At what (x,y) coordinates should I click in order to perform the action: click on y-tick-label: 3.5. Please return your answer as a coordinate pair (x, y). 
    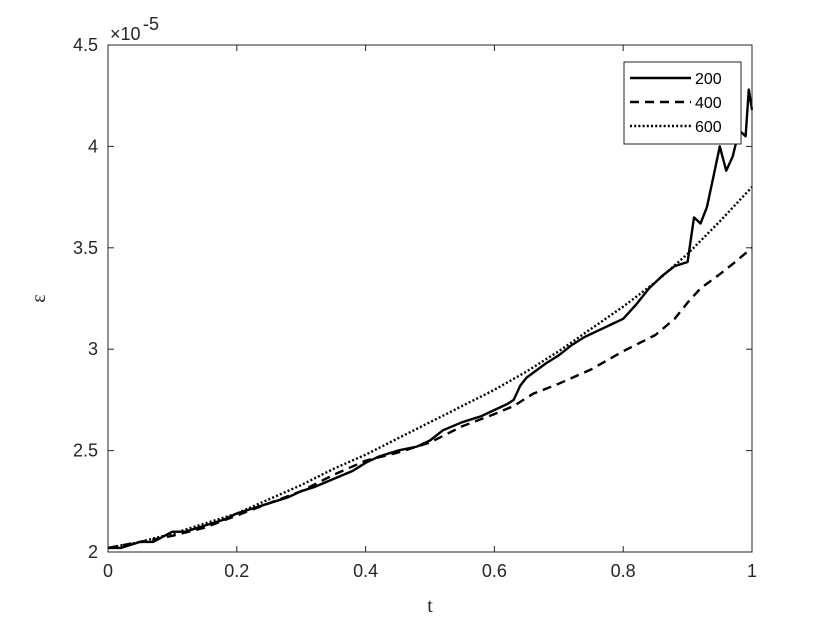
    Looking at the image, I should click on (85, 248).